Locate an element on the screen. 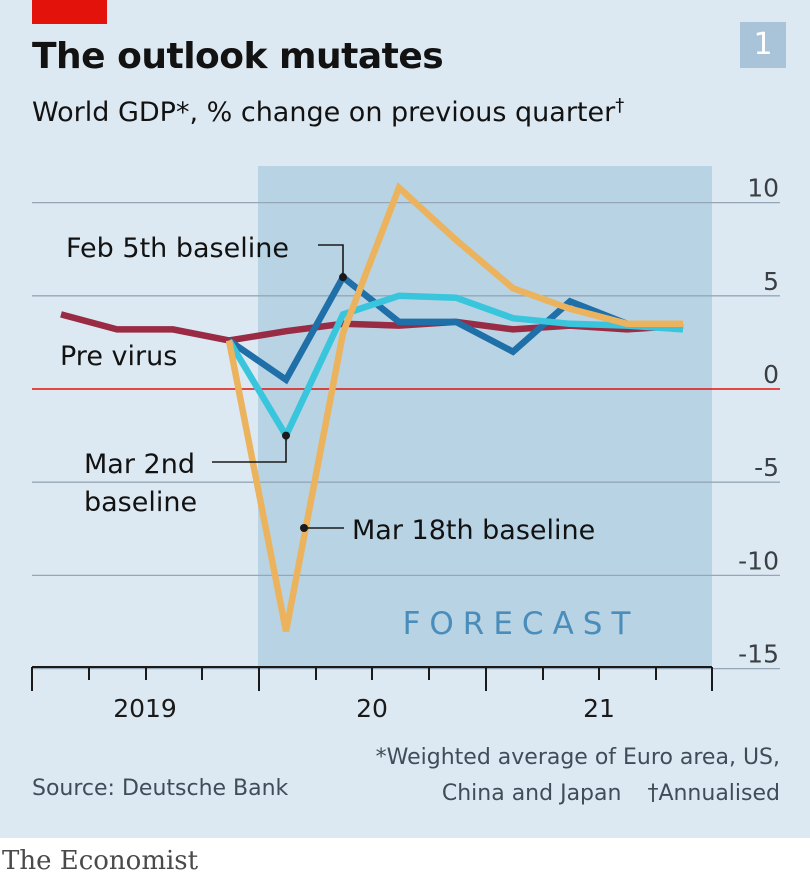 The width and height of the screenshot is (810, 882). y-tick-label: 0 is located at coordinates (771, 374).